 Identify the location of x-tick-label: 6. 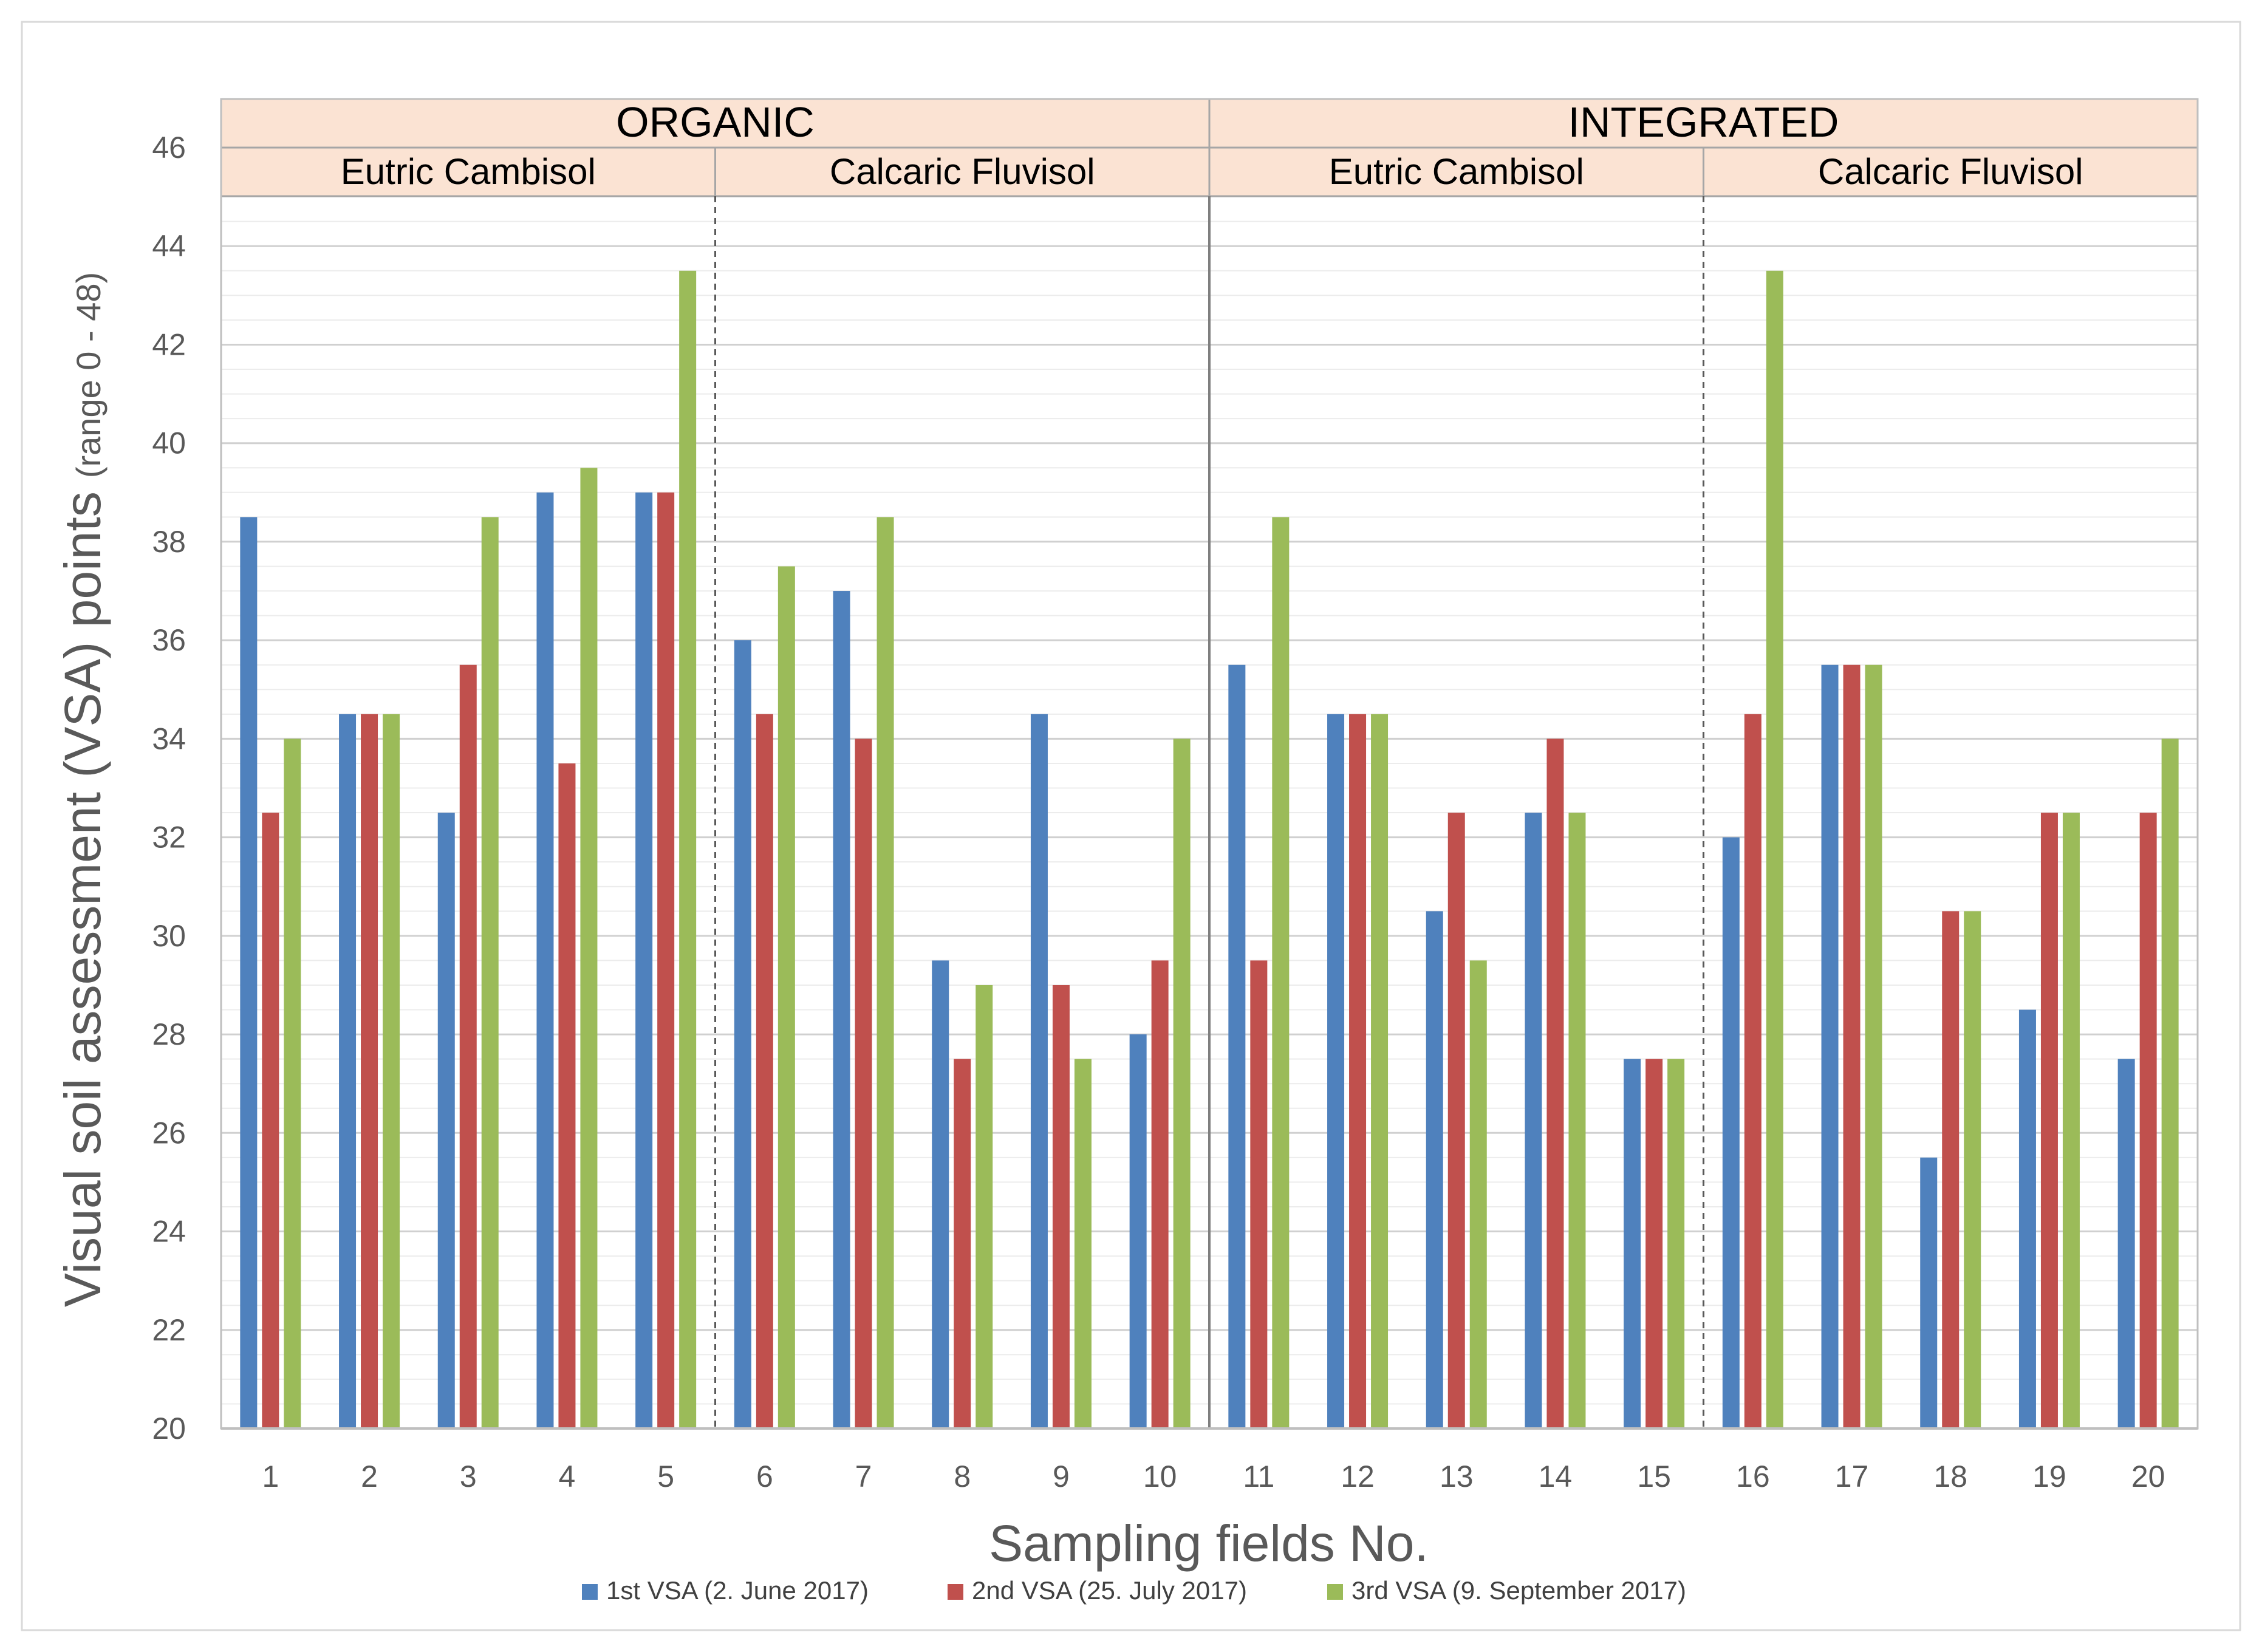
(764, 1476).